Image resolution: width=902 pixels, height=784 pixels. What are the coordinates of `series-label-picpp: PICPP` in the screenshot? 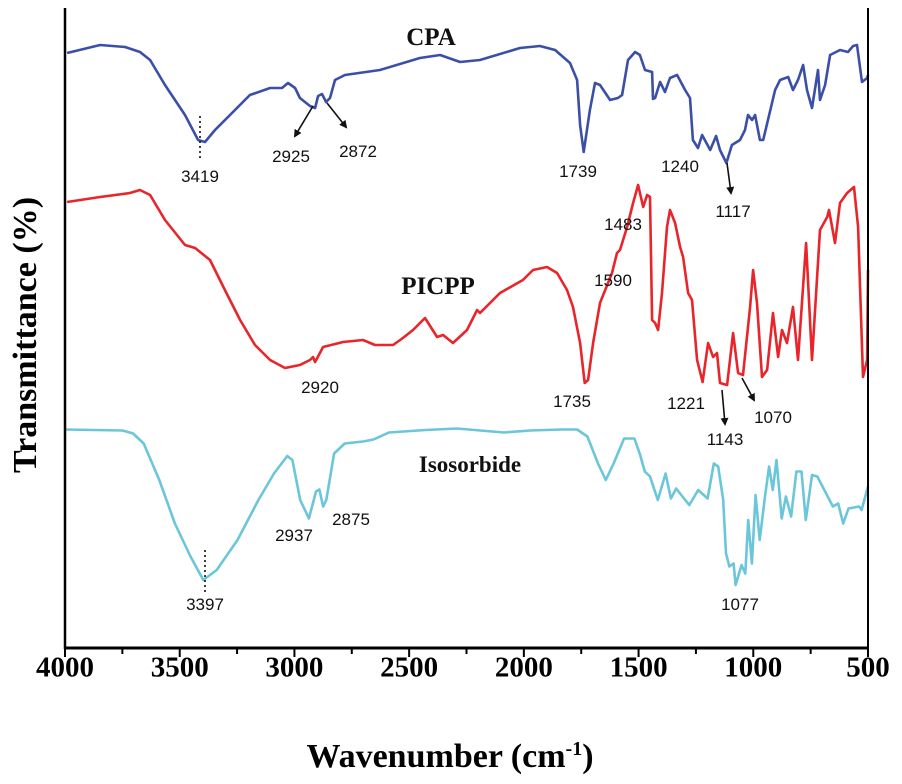 It's located at (438, 286).